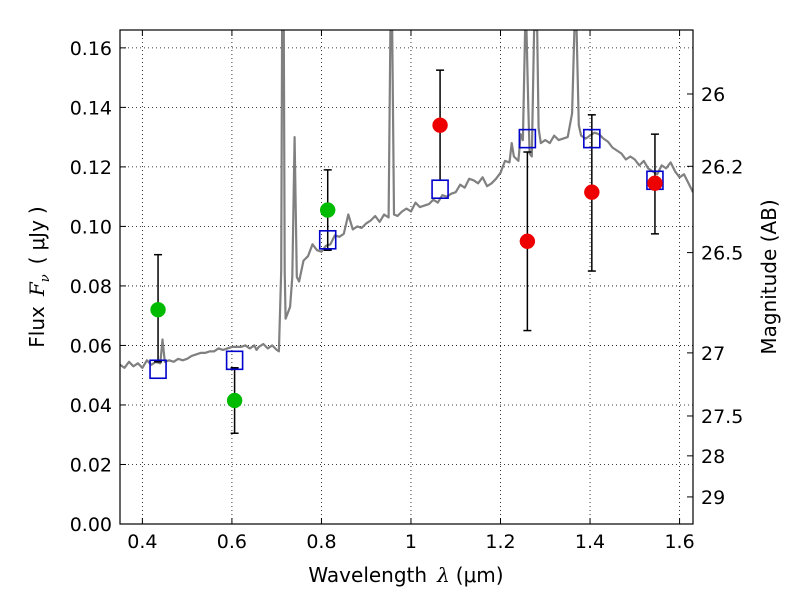 Image resolution: width=800 pixels, height=600 pixels. I want to click on magnitude-tick-label: 26.5, so click(722, 254).